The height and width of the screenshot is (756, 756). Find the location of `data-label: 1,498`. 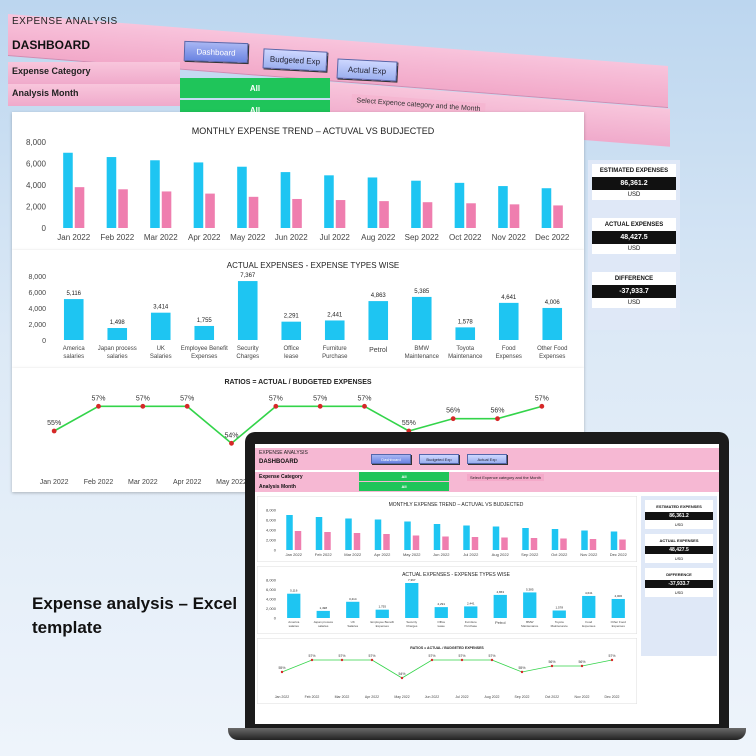

data-label: 1,498 is located at coordinates (118, 323).